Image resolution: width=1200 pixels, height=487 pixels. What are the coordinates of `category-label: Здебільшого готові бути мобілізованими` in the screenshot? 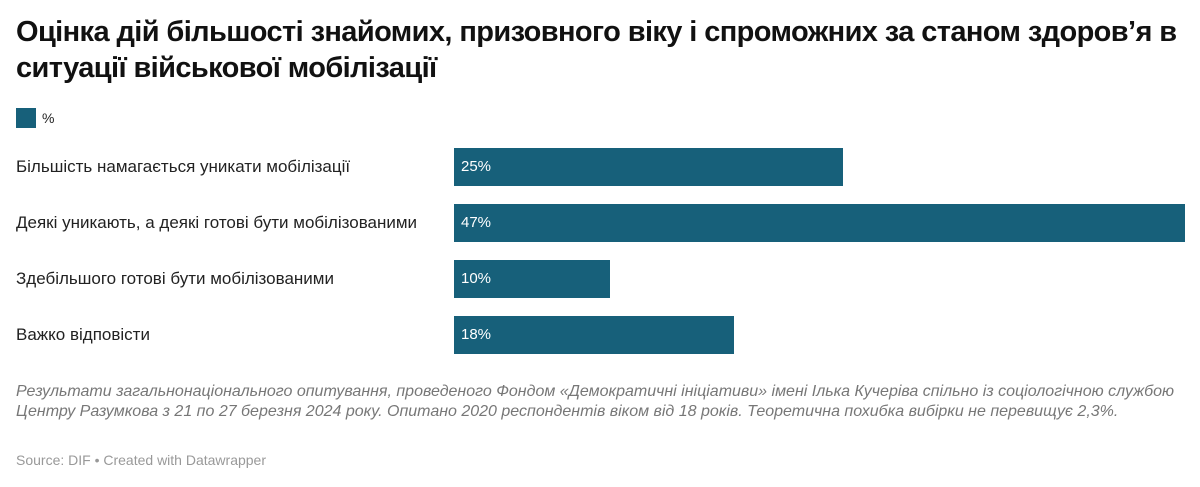 It's located at (175, 278).